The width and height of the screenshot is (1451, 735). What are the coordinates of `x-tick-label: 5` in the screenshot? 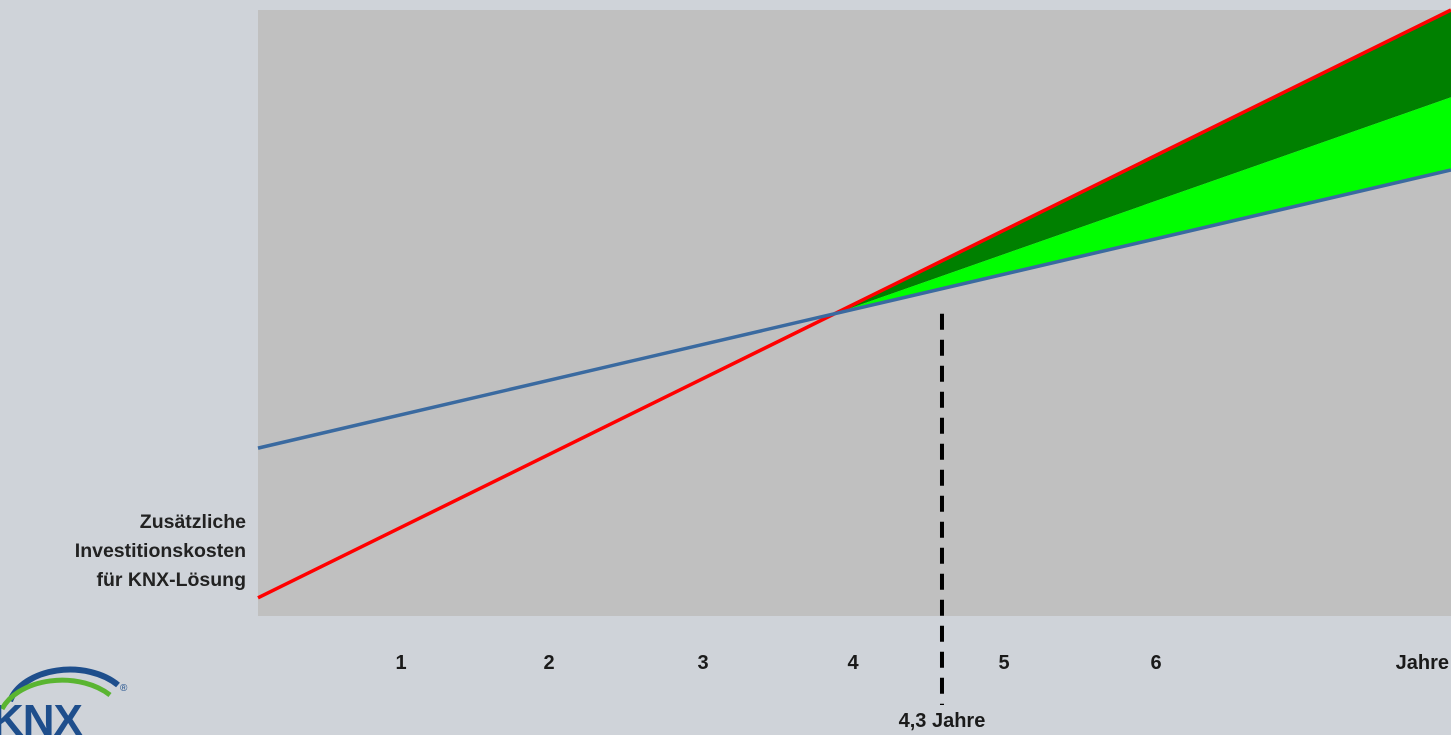 It's located at (1003, 663).